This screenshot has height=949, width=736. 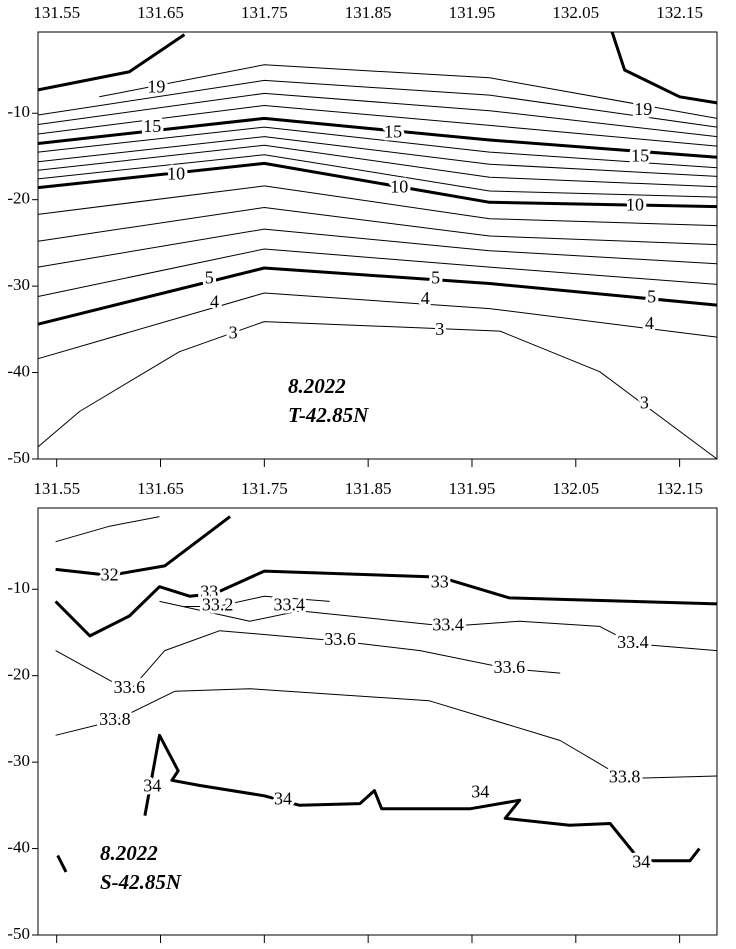 What do you see at coordinates (141, 882) in the screenshot?
I see `annotation: S-42.85N` at bounding box center [141, 882].